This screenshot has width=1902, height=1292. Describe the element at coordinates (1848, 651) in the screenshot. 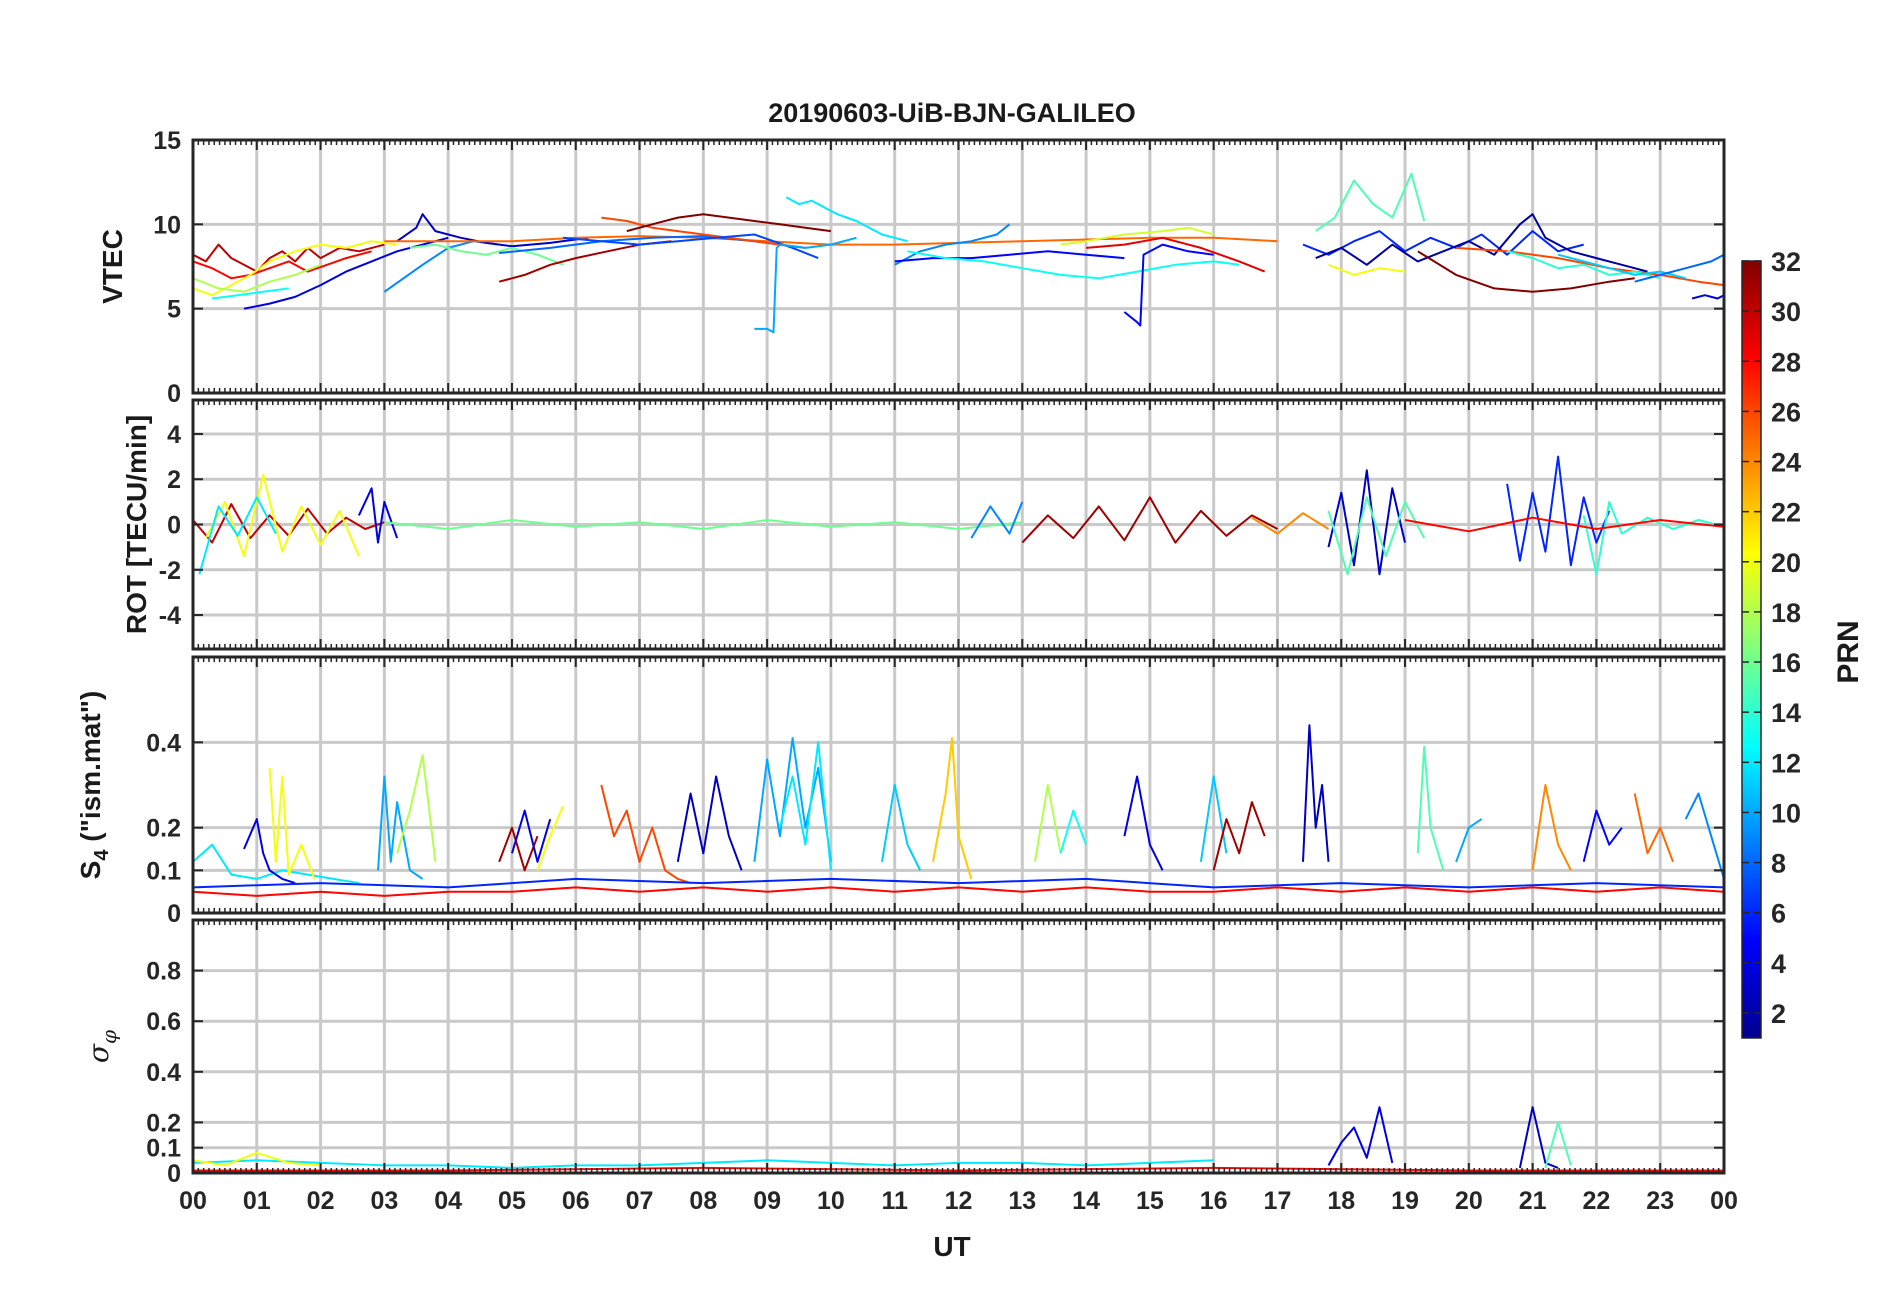

I see `colorbar-label: PRN` at that location.